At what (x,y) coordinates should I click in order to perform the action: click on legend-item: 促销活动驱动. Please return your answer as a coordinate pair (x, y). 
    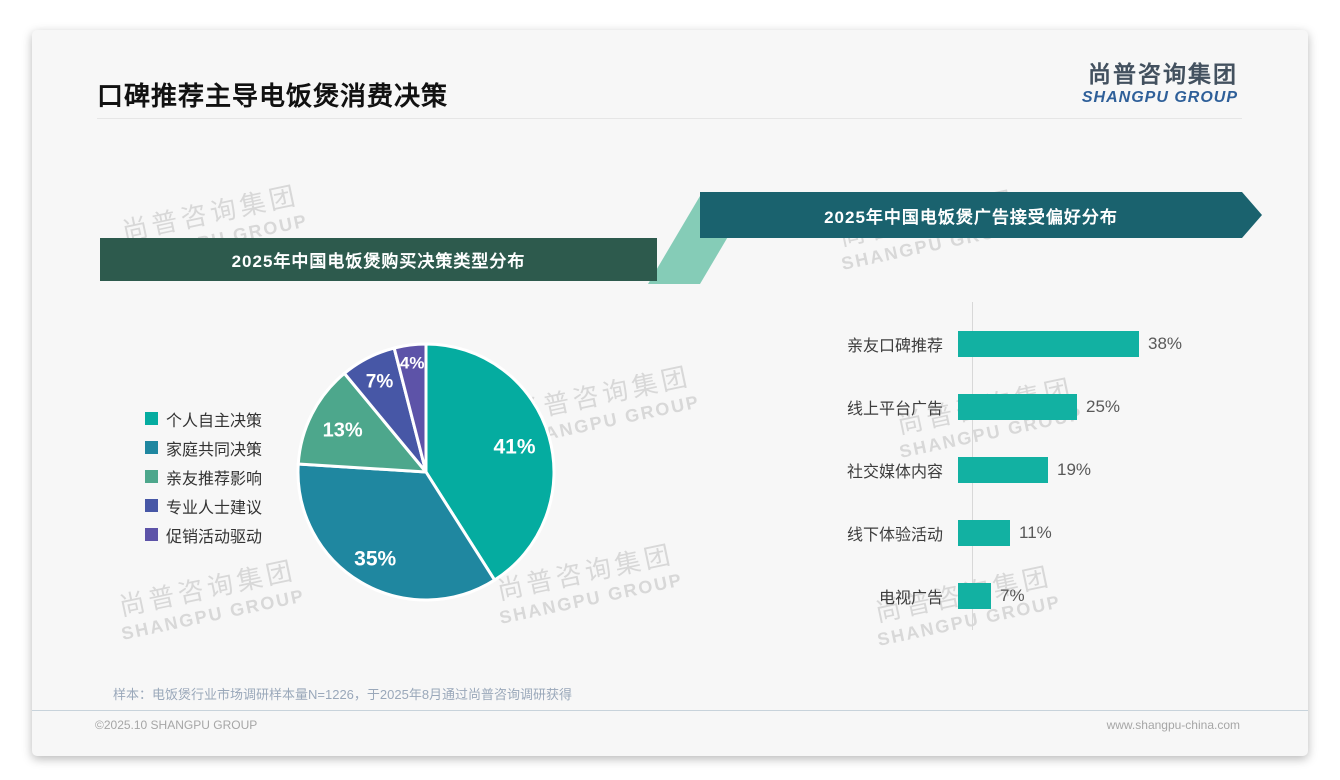
    Looking at the image, I should click on (203, 534).